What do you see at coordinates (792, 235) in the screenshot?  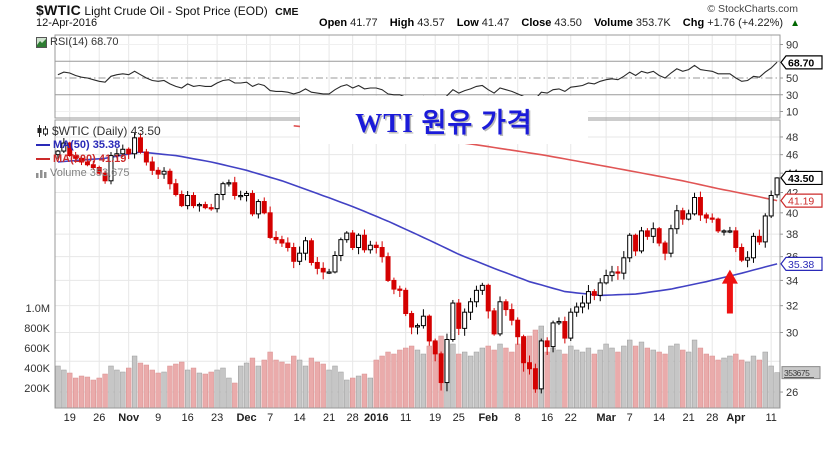 I see `svg-text: 38` at bounding box center [792, 235].